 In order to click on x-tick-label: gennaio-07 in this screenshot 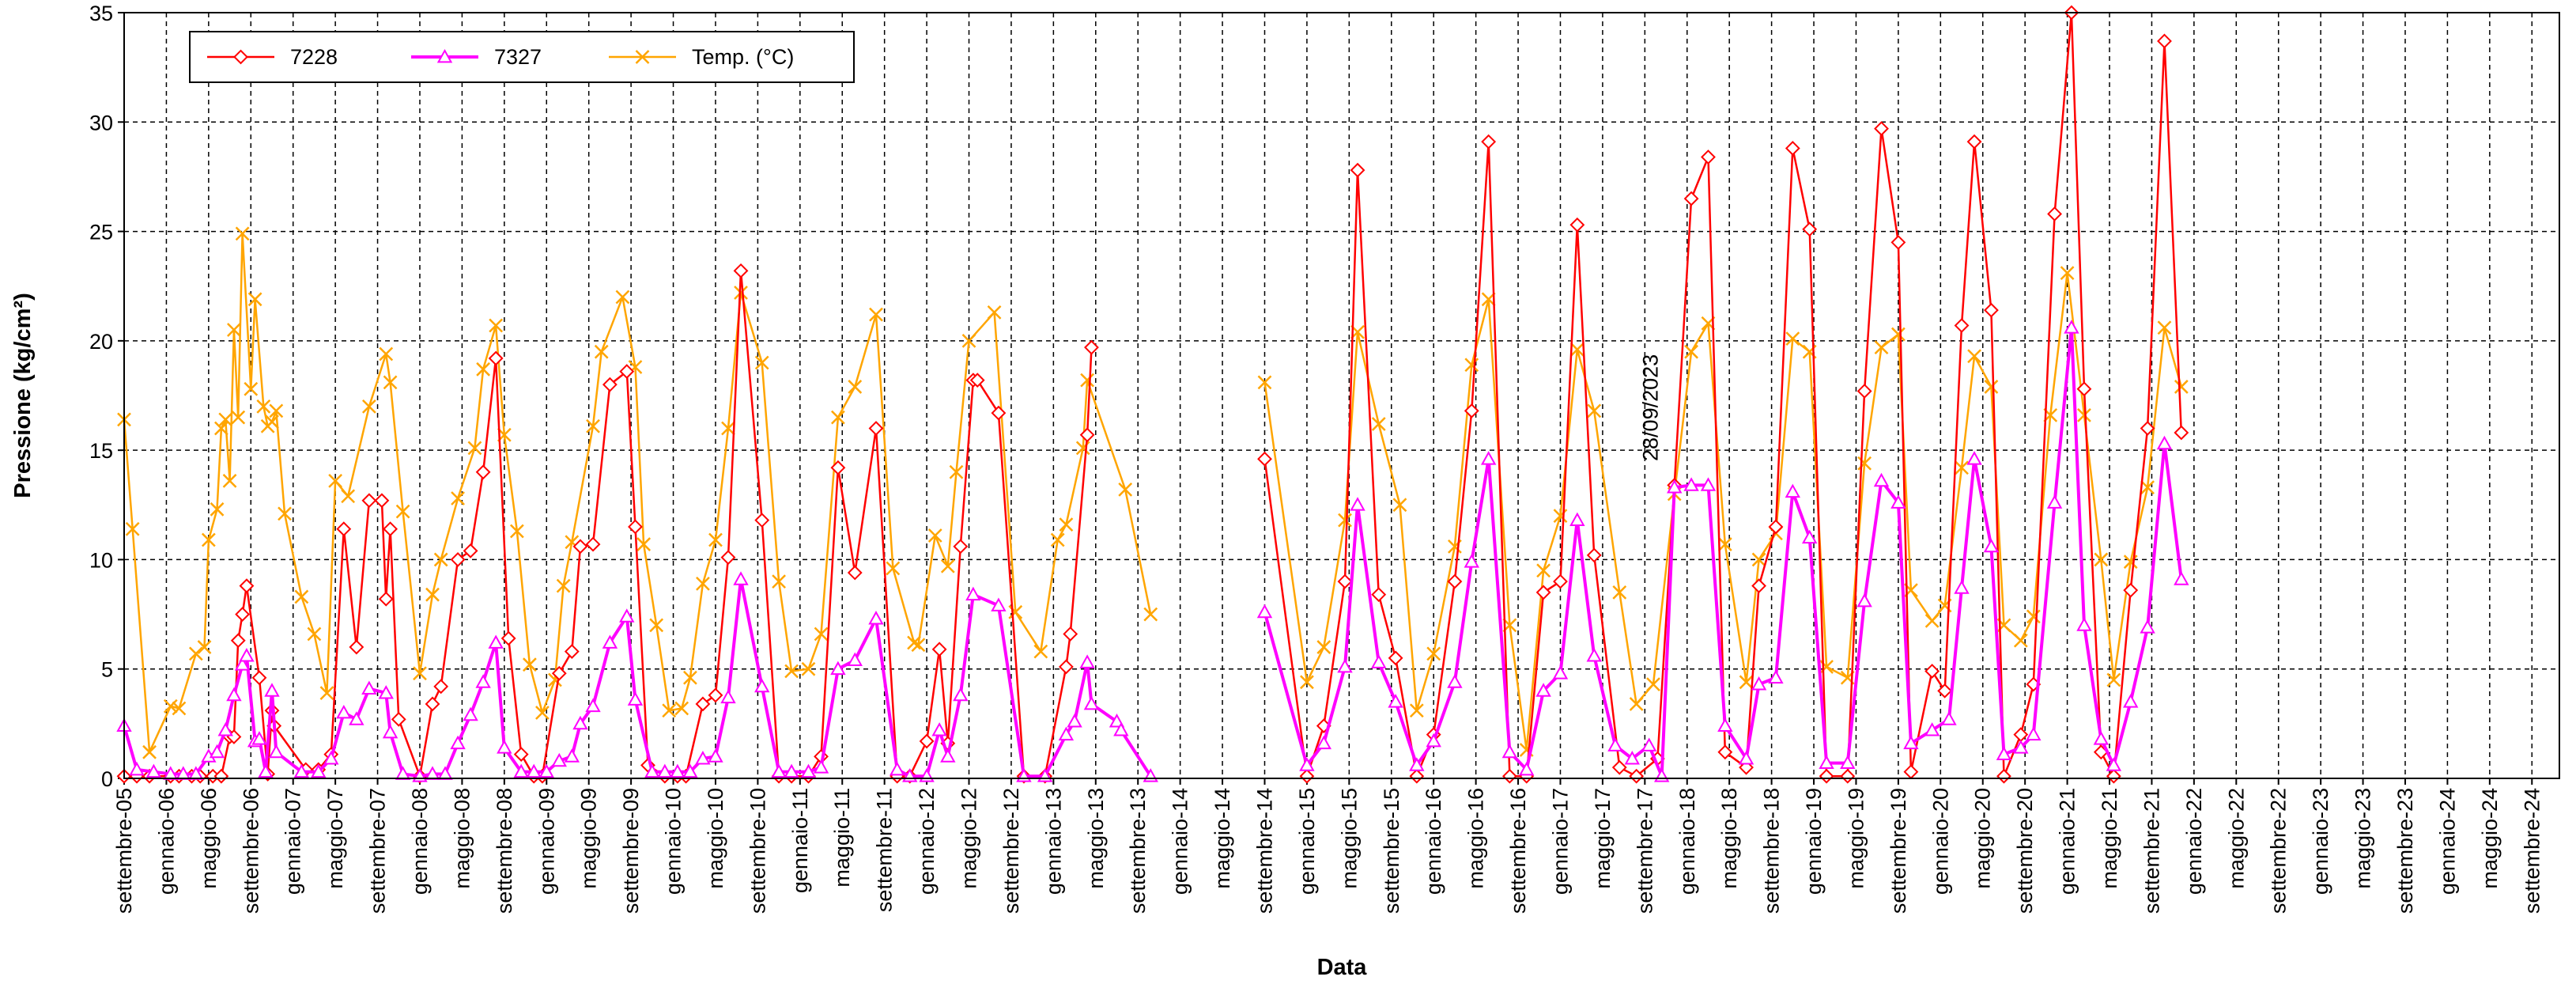, I will do `click(293, 841)`.